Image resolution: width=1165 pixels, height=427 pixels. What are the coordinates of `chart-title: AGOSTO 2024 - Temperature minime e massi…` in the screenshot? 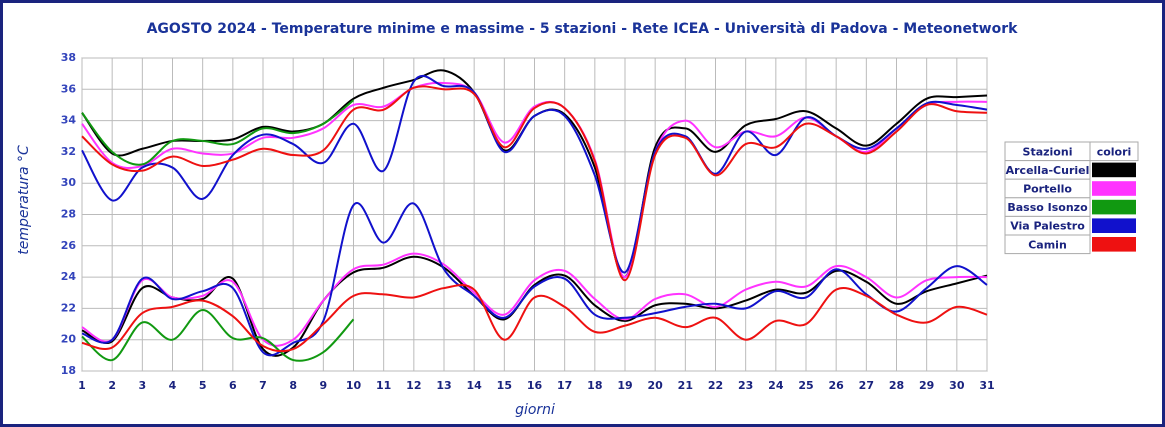 It's located at (583, 29).